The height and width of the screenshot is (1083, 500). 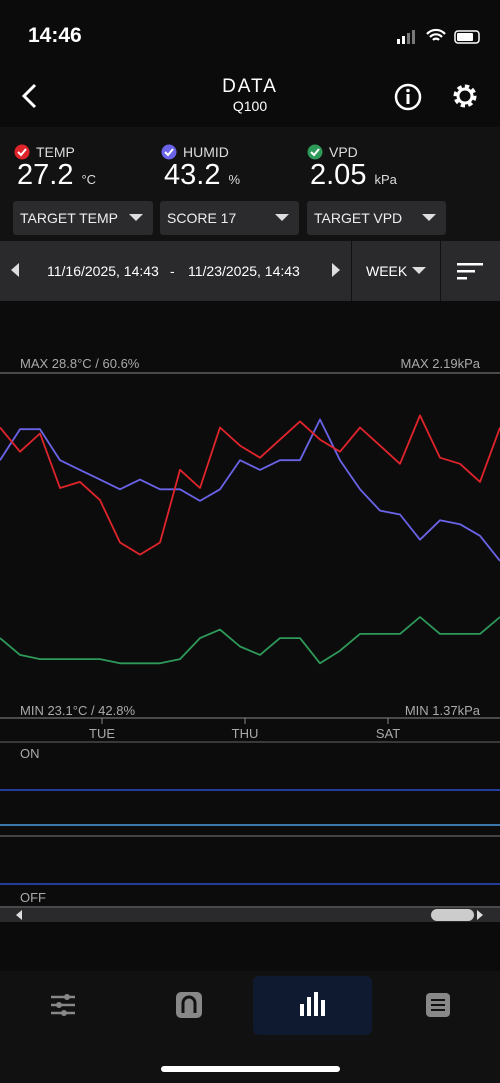 I want to click on settings-button, so click(x=465, y=96).